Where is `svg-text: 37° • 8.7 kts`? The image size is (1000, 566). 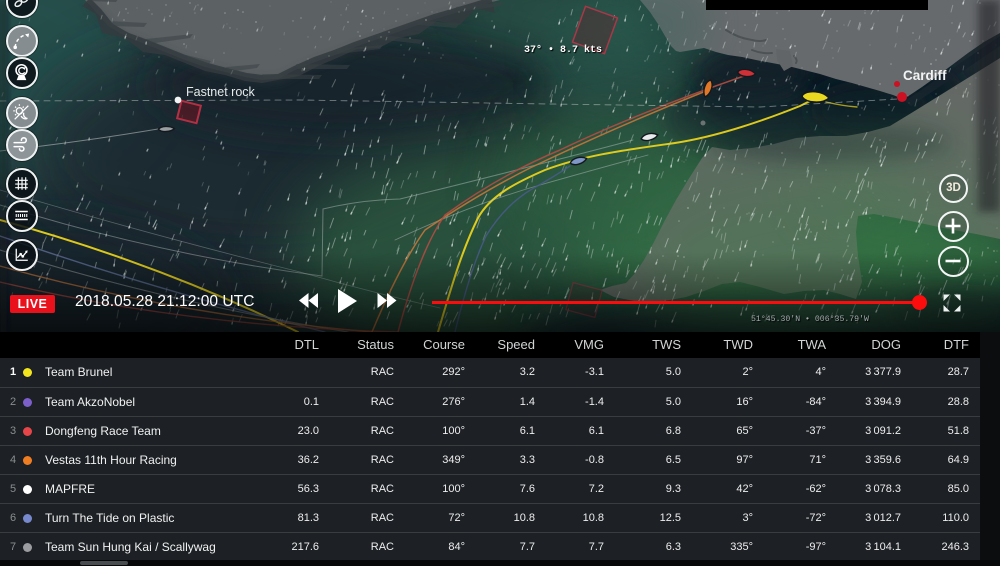
svg-text: 37° • 8.7 kts is located at coordinates (563, 50).